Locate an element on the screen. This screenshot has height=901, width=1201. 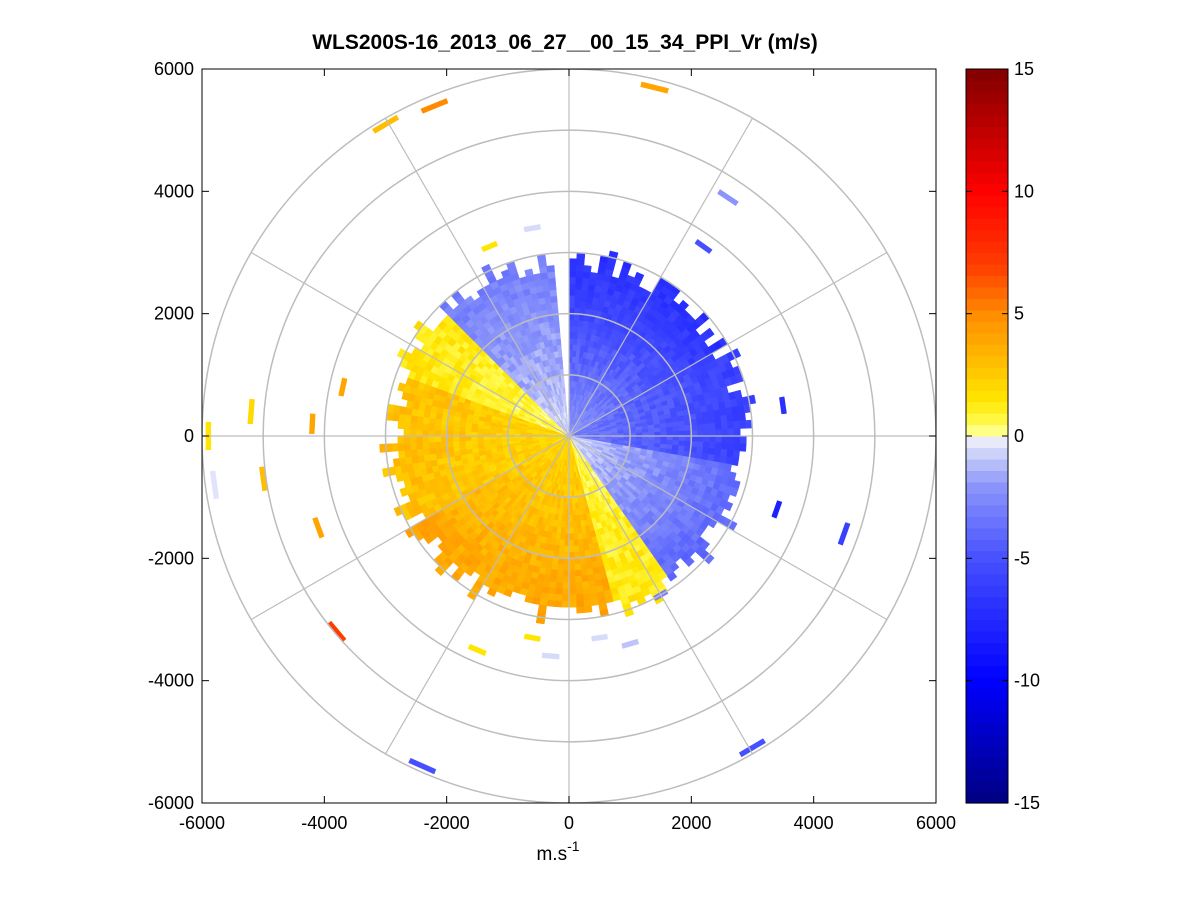
colorbar-tick-label: 10 is located at coordinates (1024, 191).